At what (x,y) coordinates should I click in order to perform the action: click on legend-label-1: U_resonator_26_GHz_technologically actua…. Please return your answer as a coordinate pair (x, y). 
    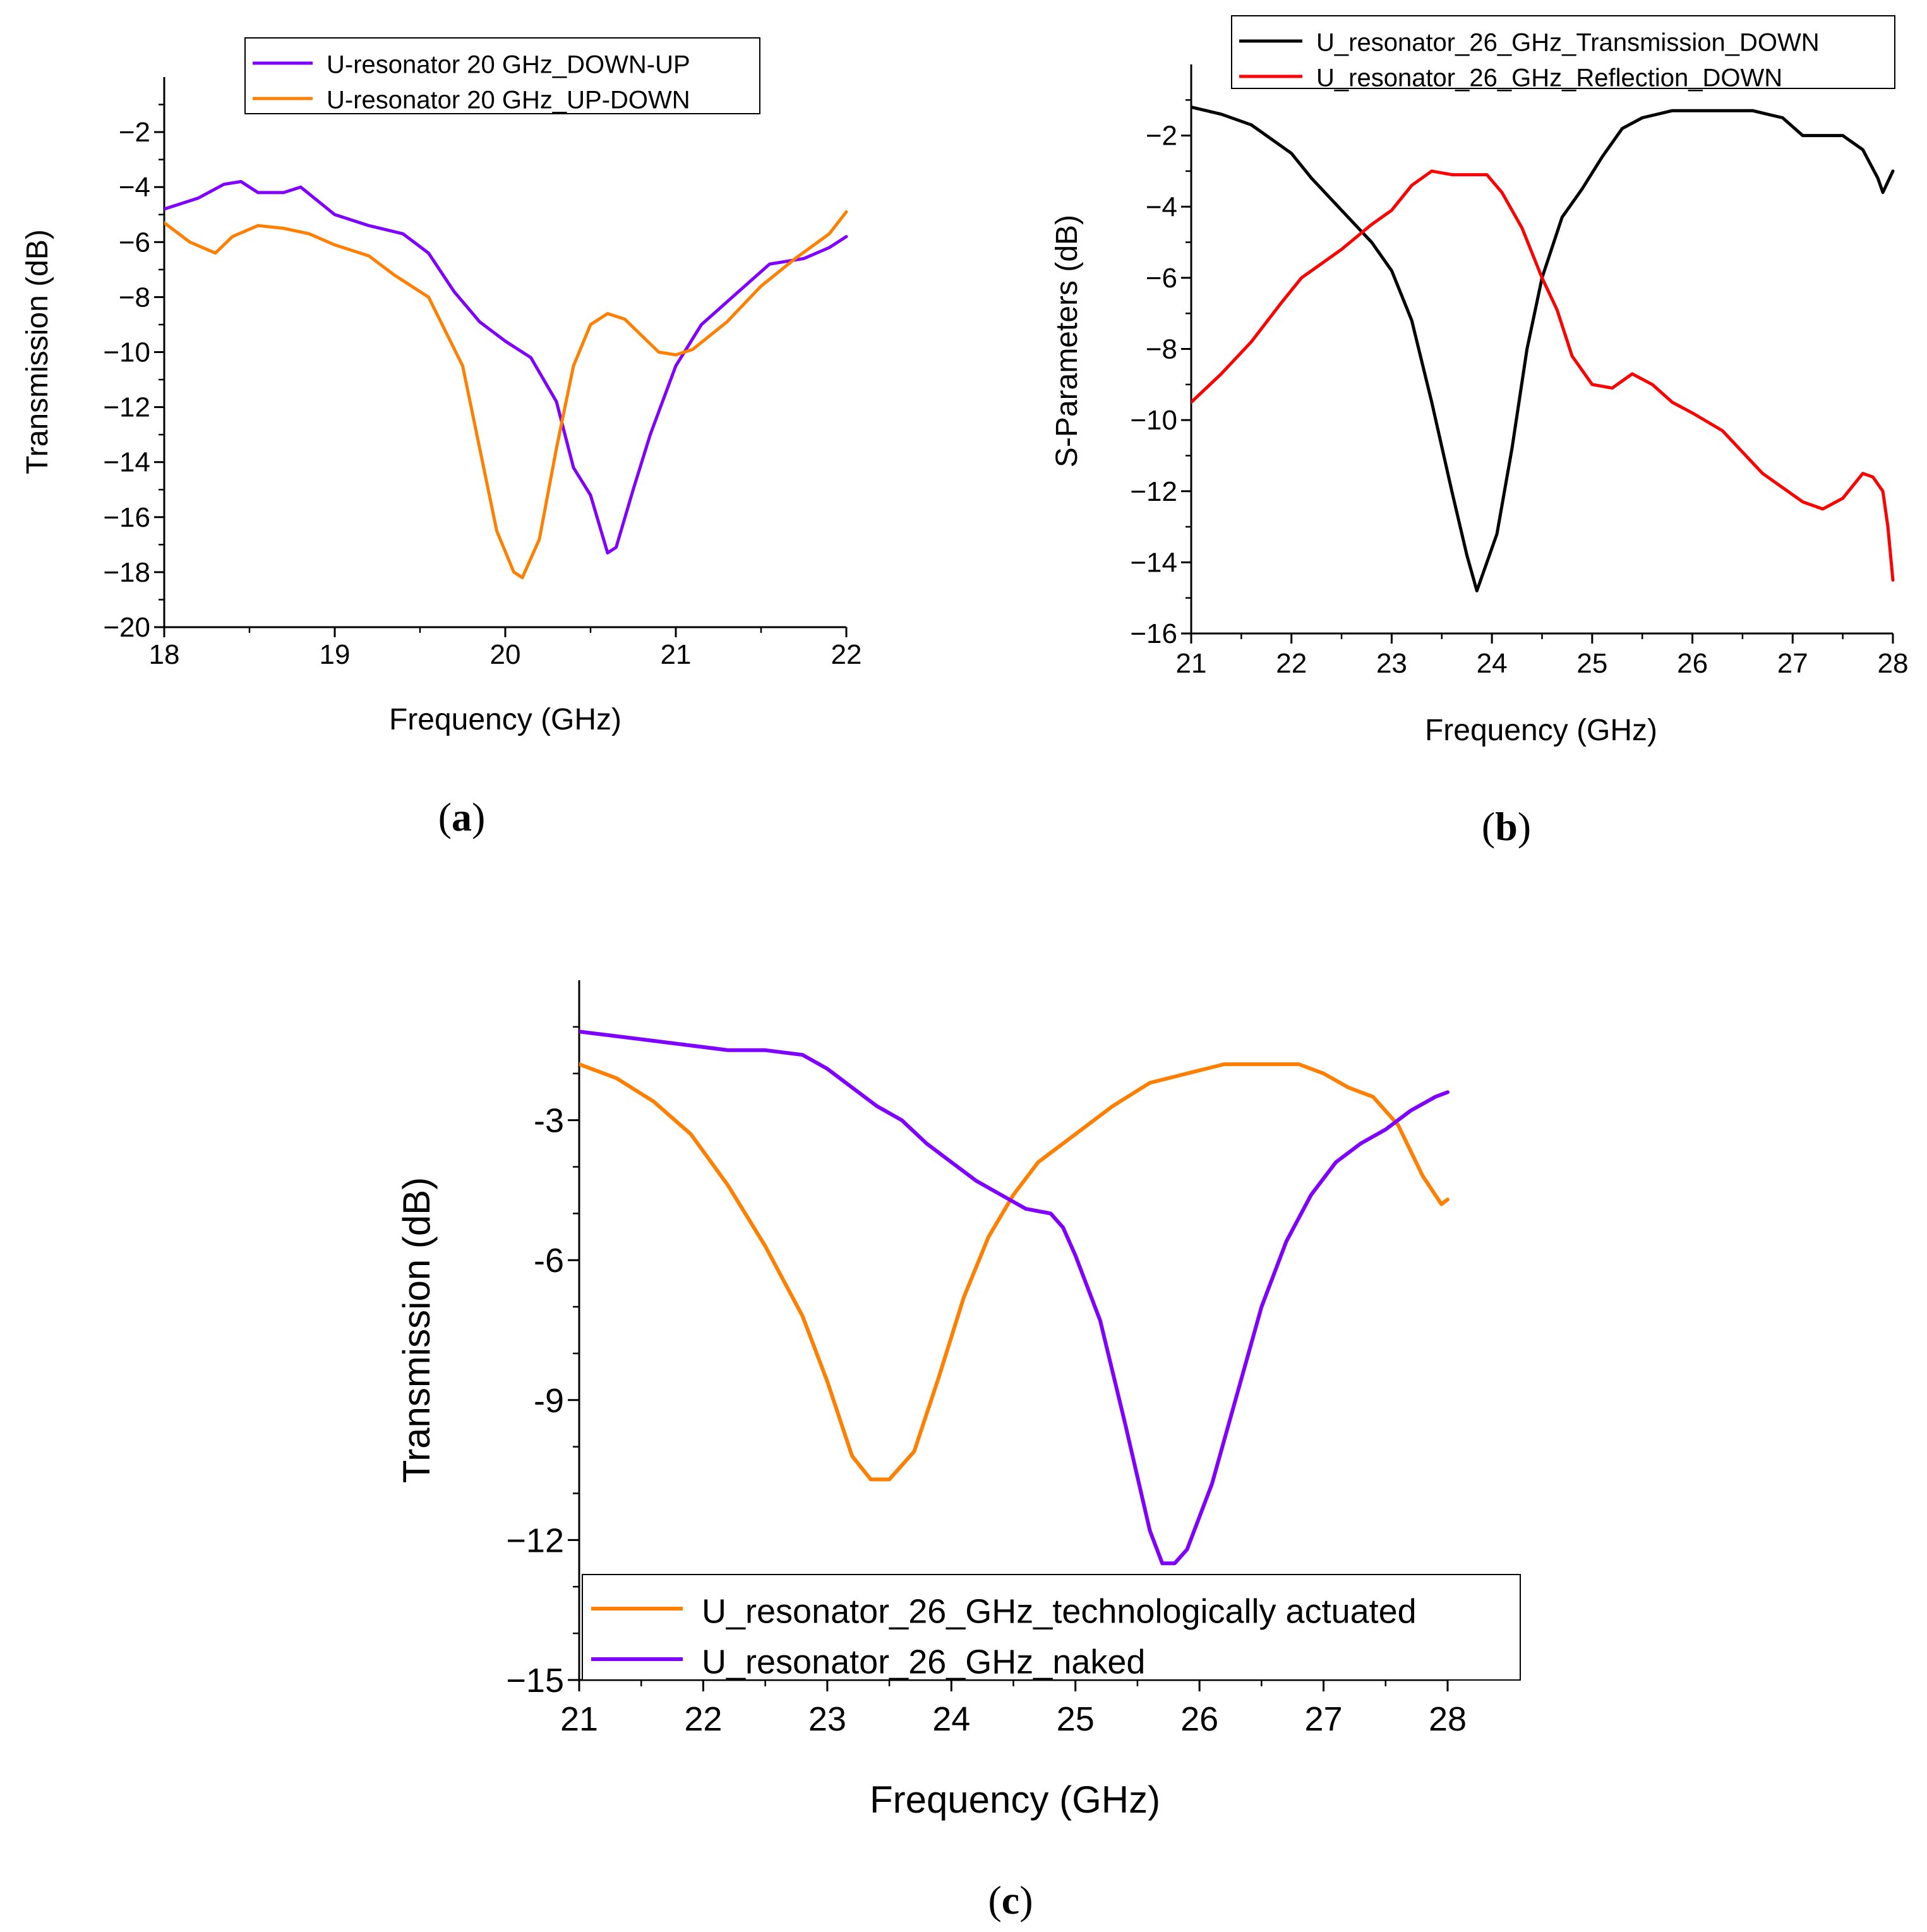
    Looking at the image, I should click on (1059, 1611).